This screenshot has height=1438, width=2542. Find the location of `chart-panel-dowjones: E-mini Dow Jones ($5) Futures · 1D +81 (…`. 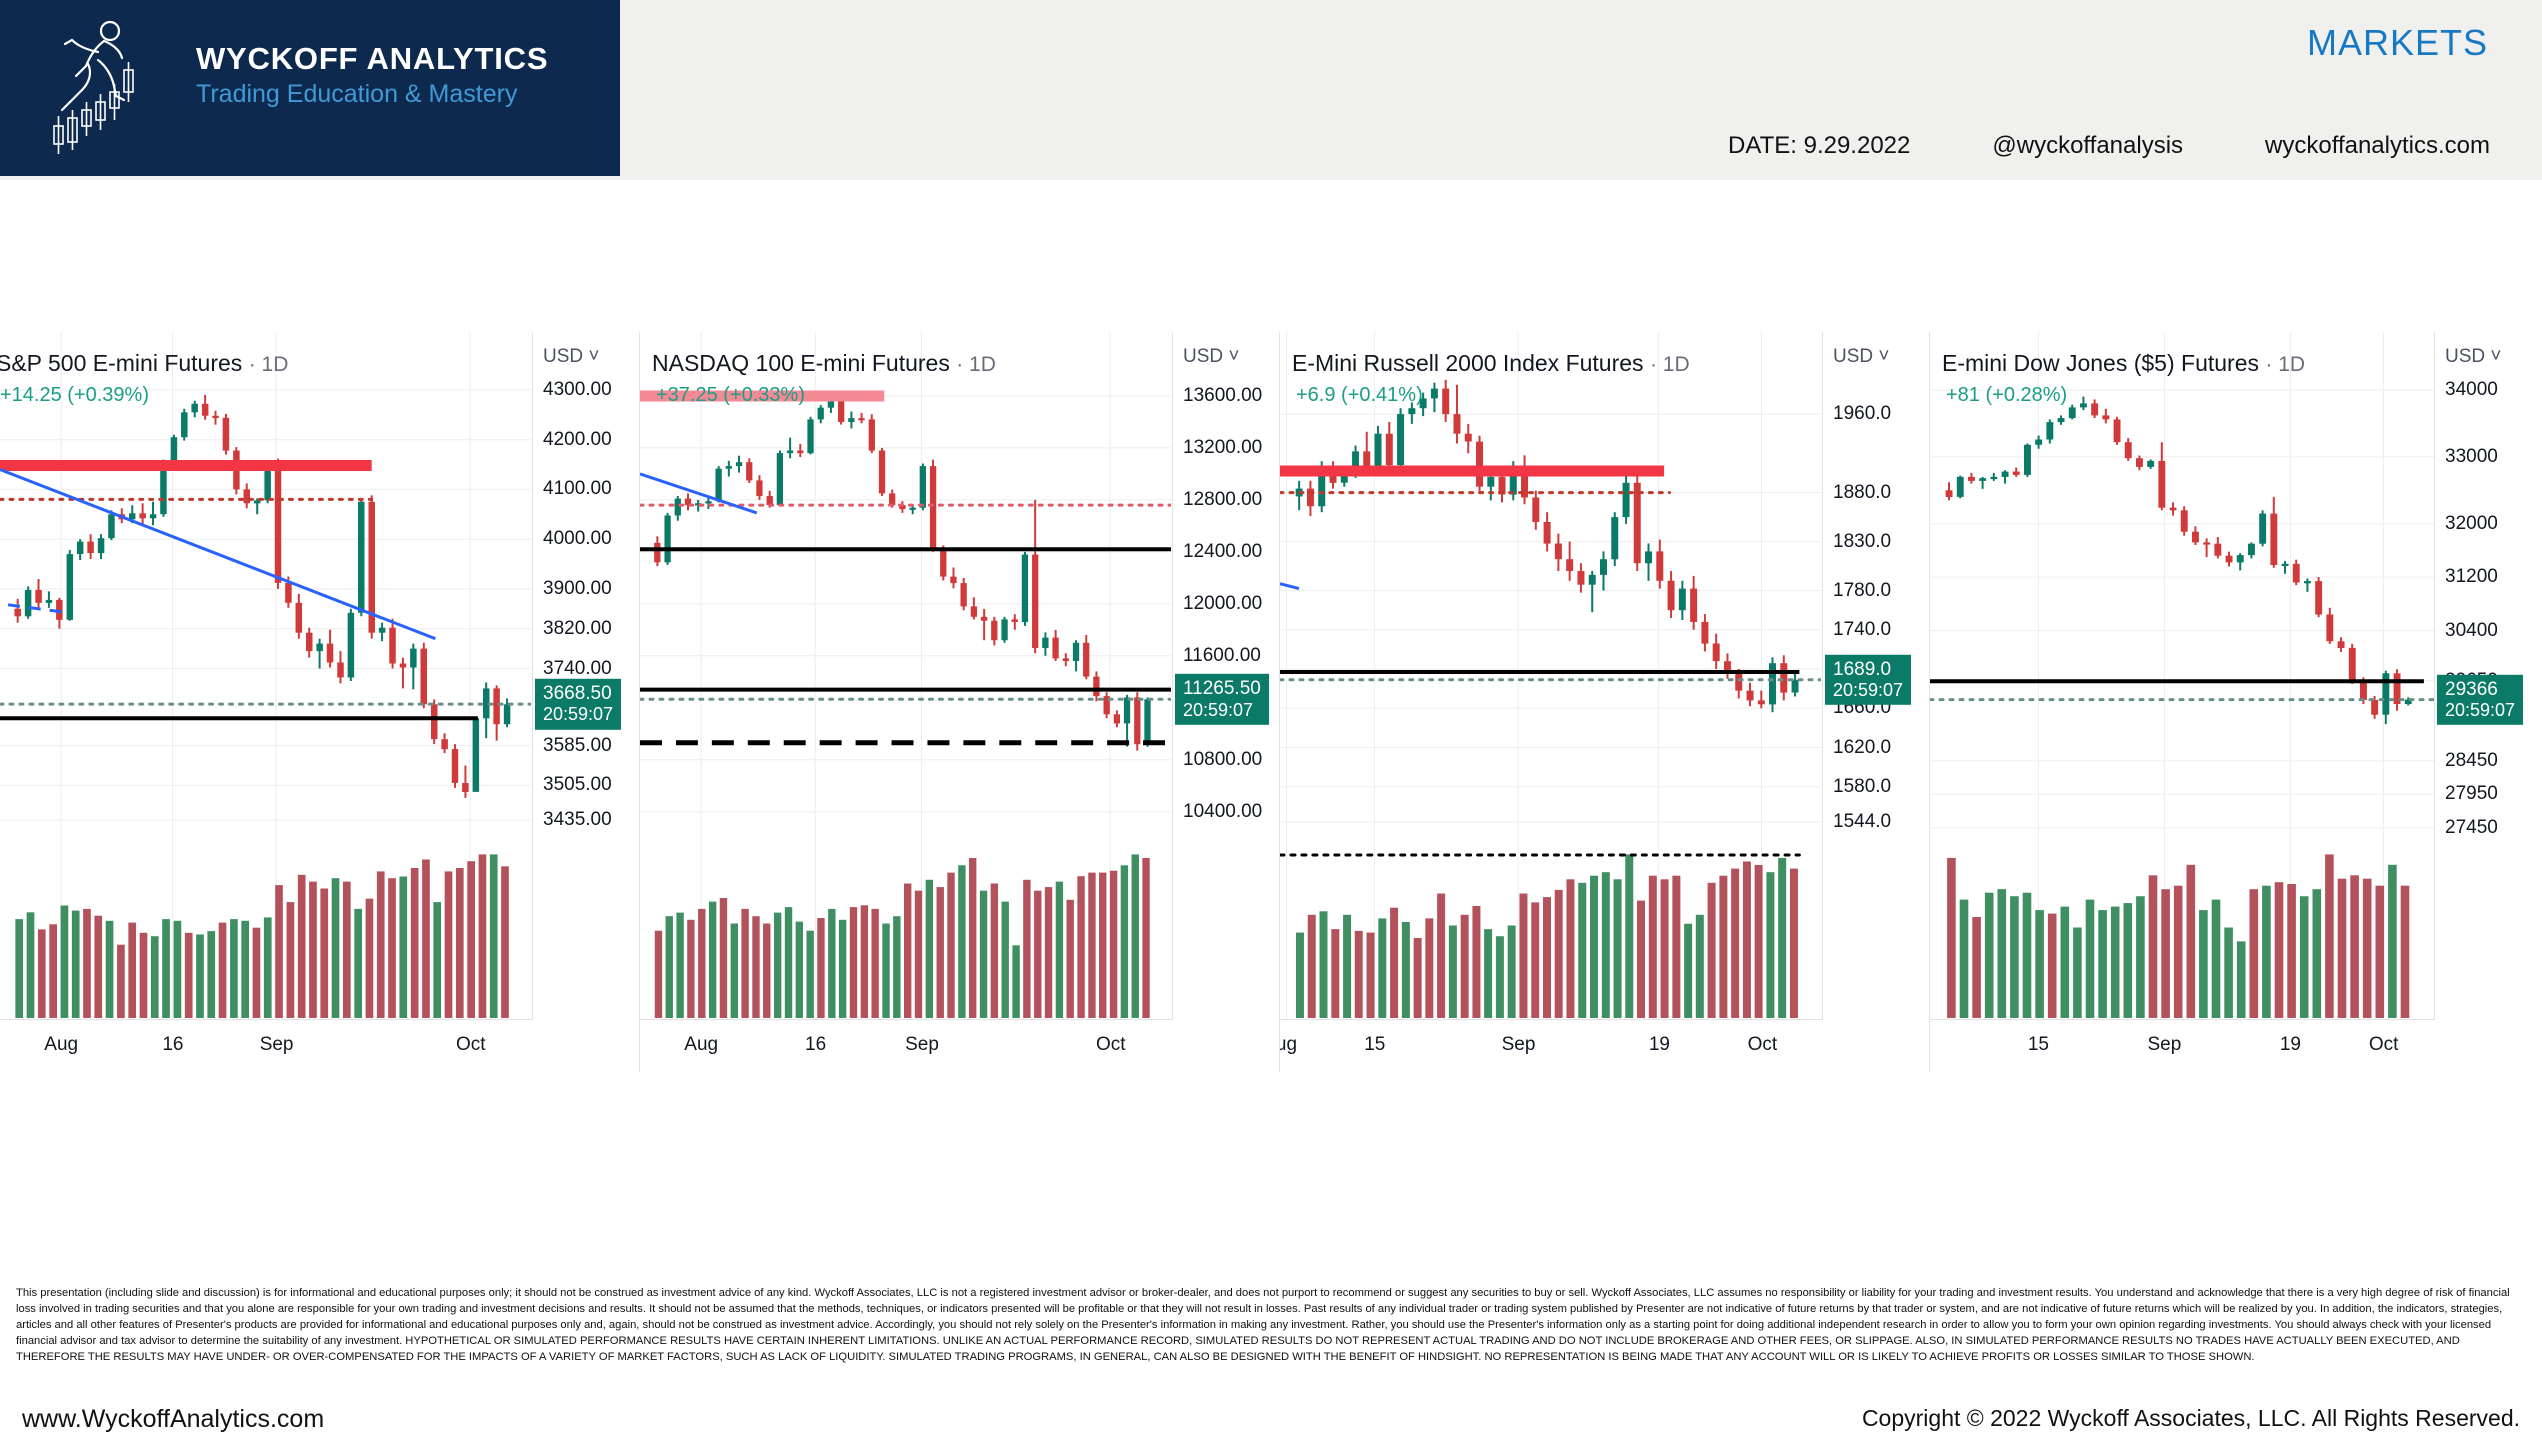

chart-panel-dowjones: E-mini Dow Jones ($5) Futures · 1D +81 (… is located at coordinates (2236, 702).